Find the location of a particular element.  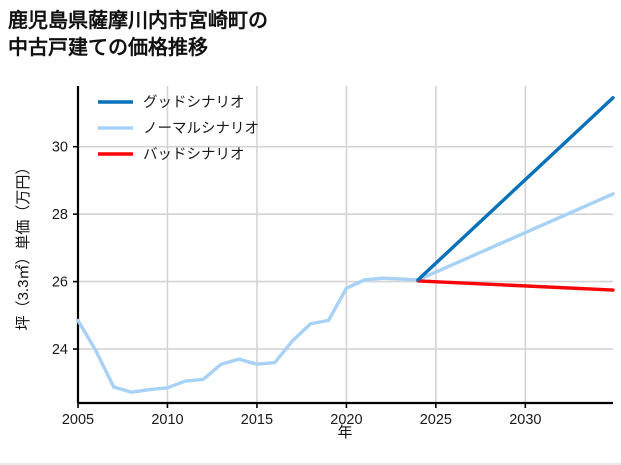

bottom-divider is located at coordinates (310, 464).